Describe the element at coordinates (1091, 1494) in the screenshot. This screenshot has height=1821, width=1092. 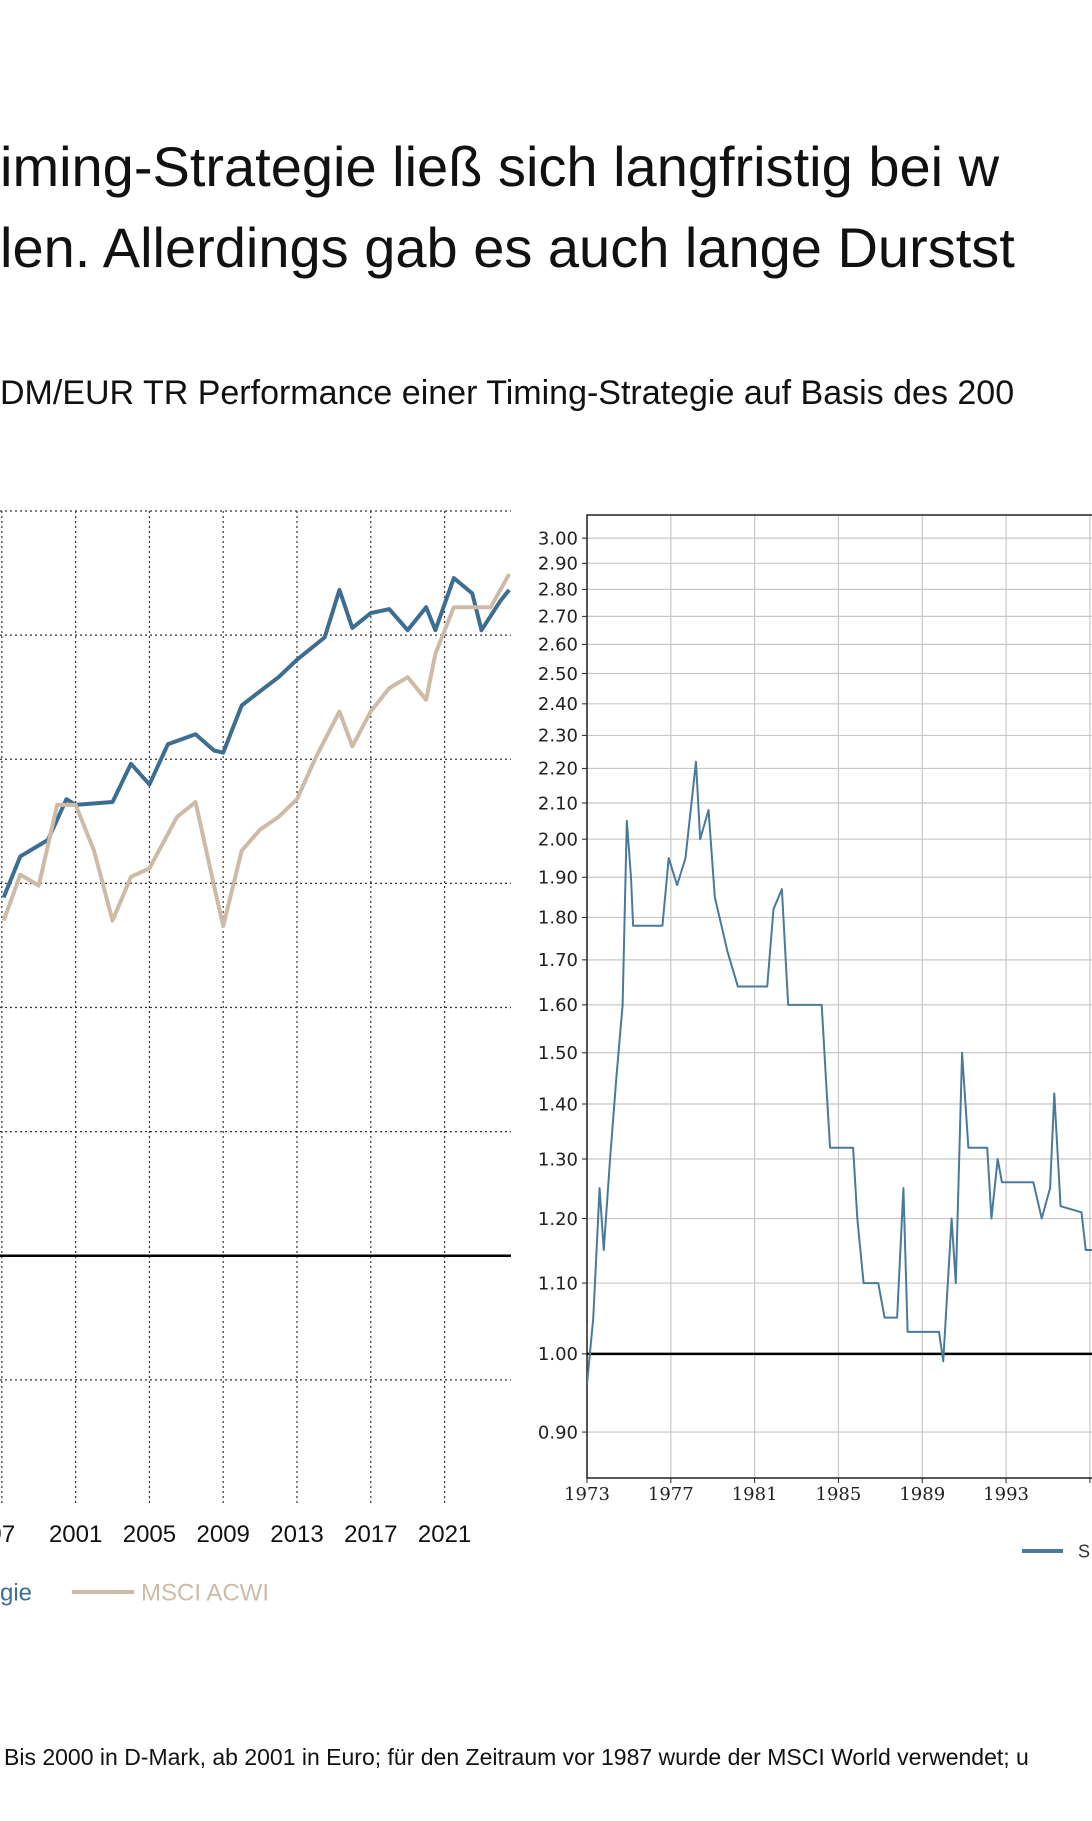
I see `x-tick-label: 19` at that location.